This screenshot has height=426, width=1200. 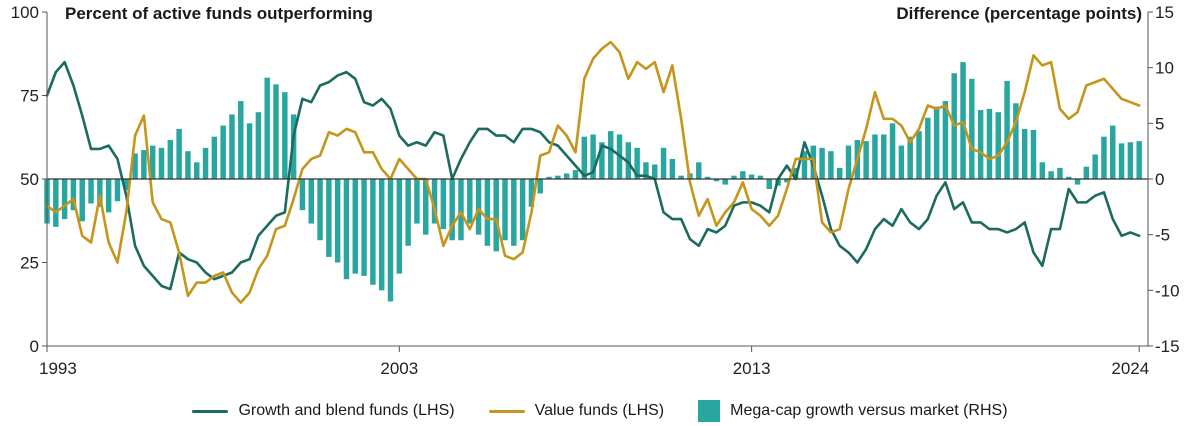 What do you see at coordinates (1019, 13) in the screenshot?
I see `right-axis-title: Difference (percentage points)` at bounding box center [1019, 13].